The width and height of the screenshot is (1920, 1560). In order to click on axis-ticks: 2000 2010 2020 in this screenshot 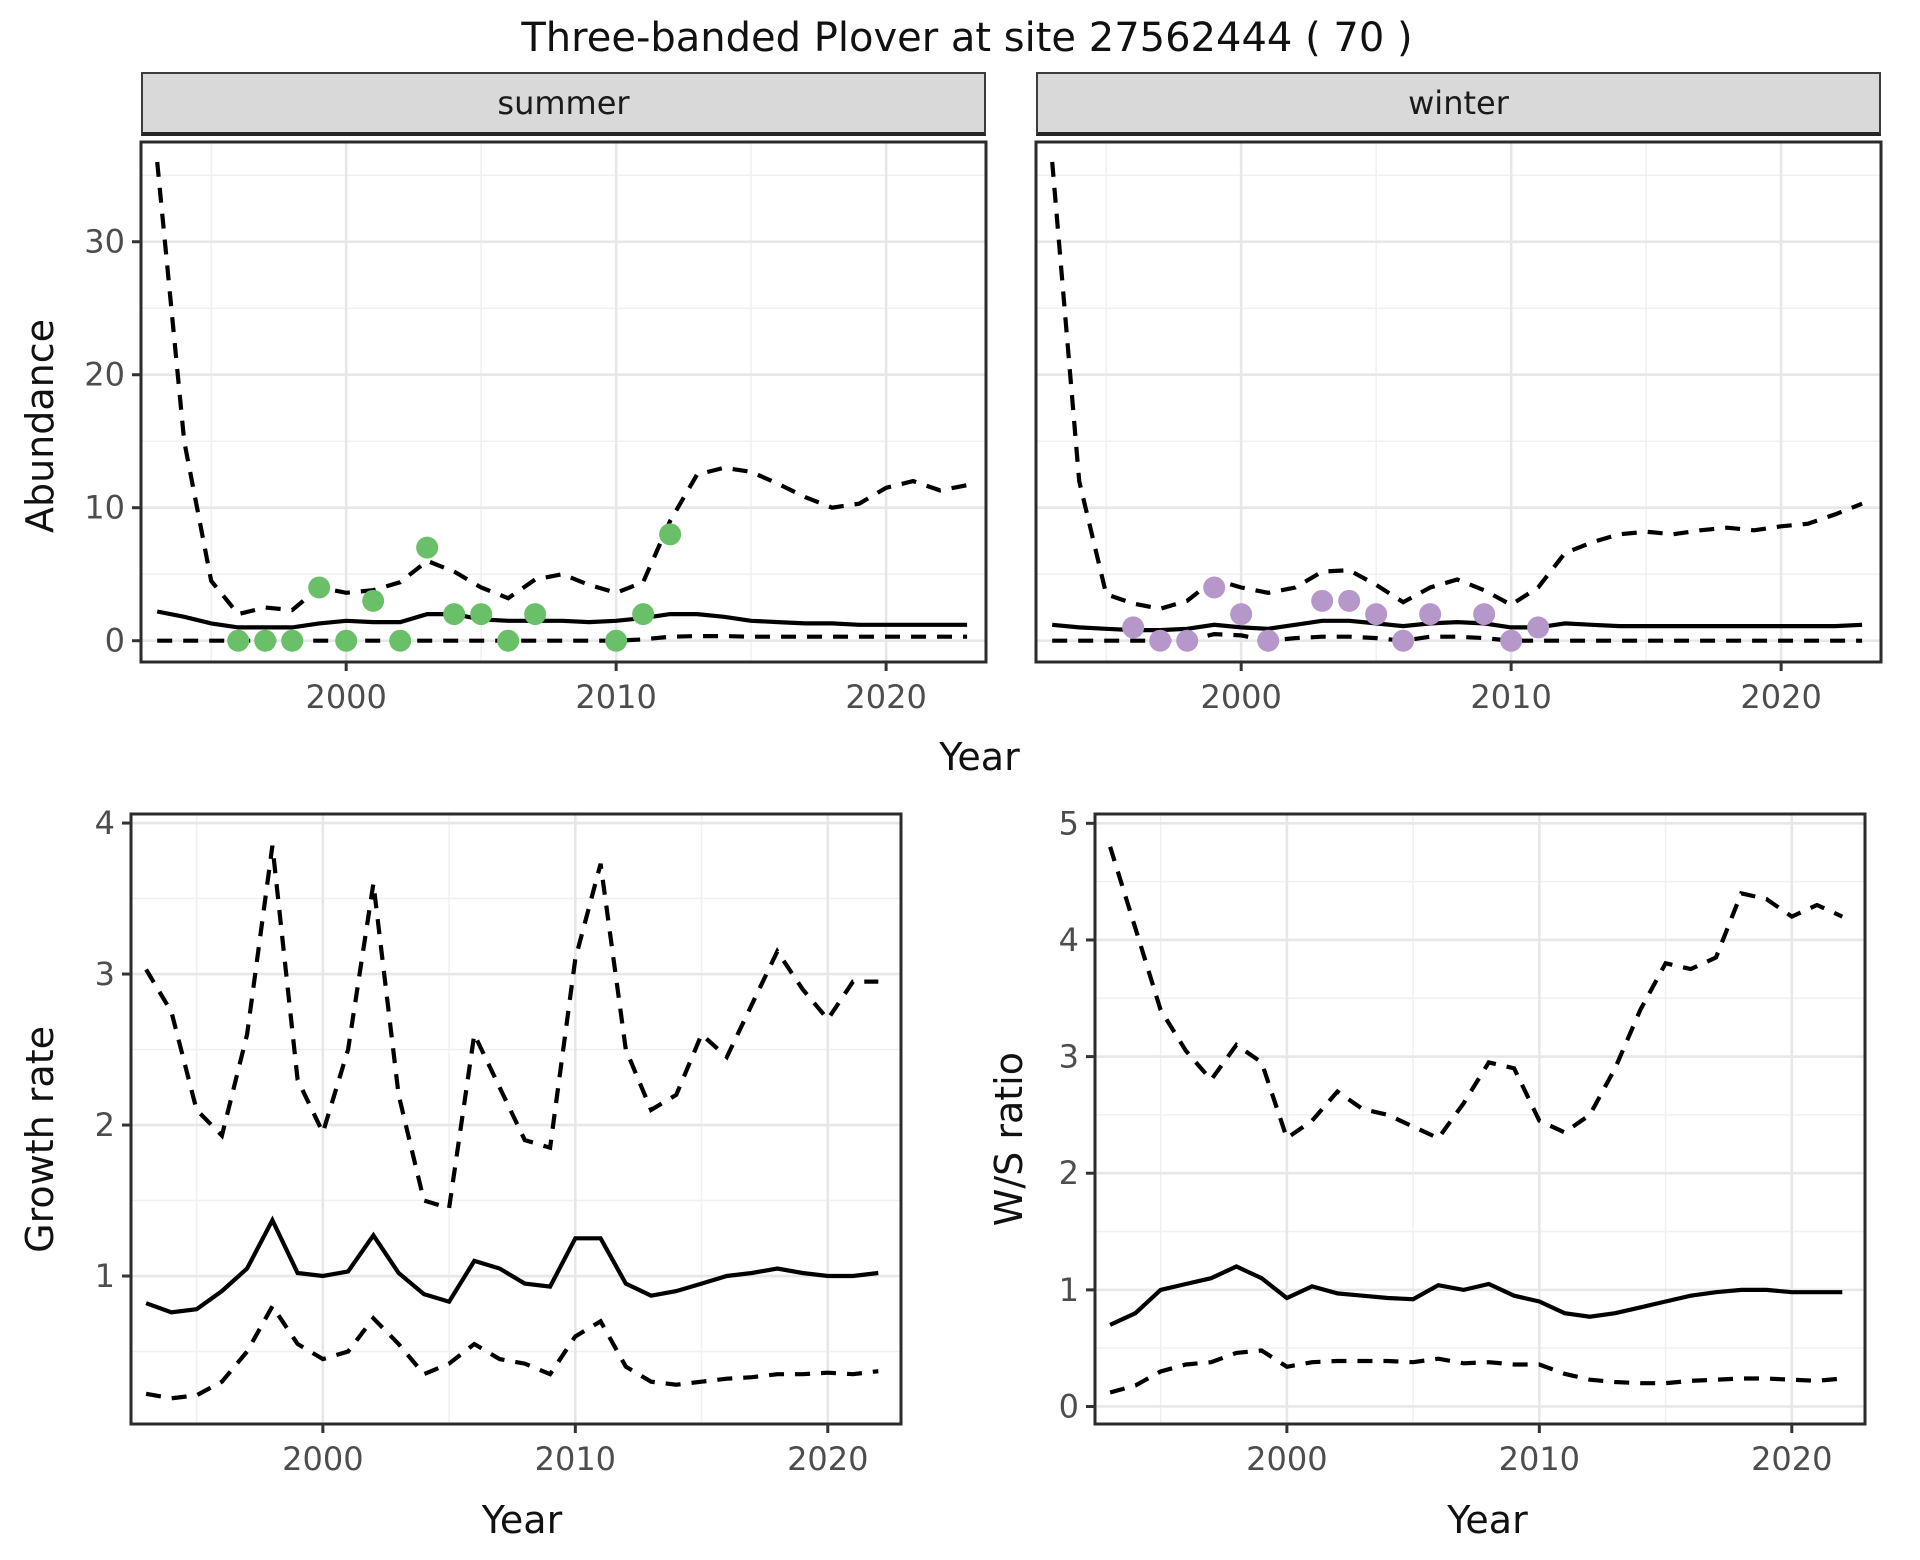, I will do `click(1511, 689)`.